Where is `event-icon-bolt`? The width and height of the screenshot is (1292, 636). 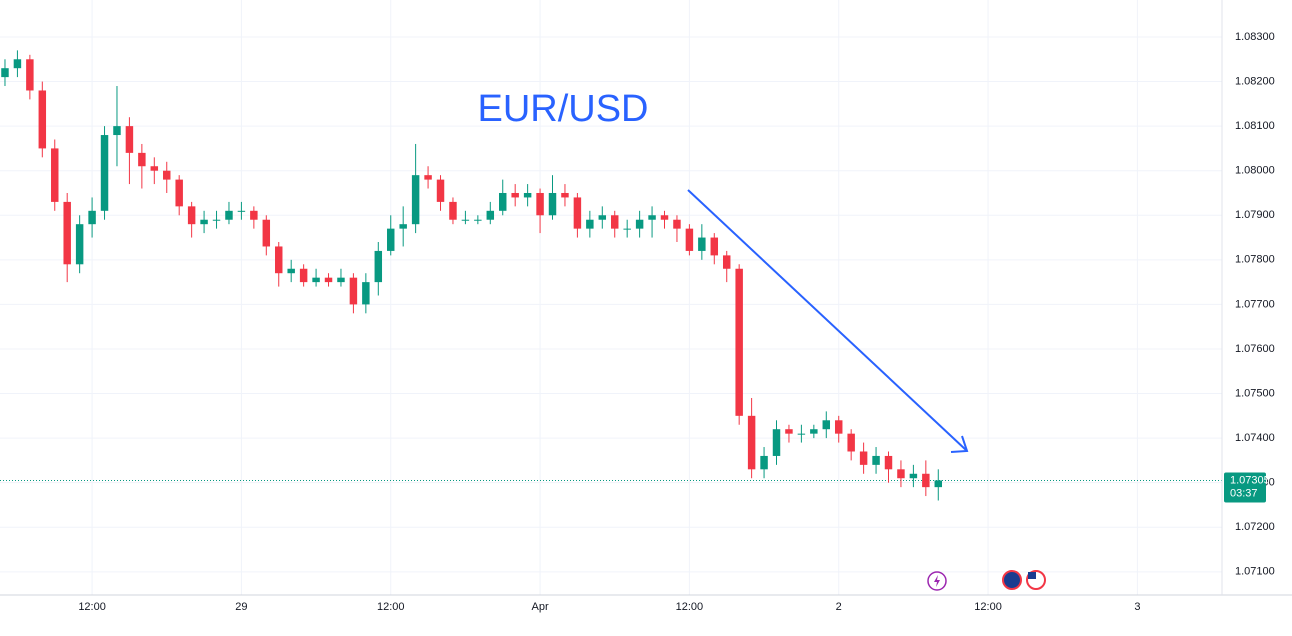 event-icon-bolt is located at coordinates (937, 581).